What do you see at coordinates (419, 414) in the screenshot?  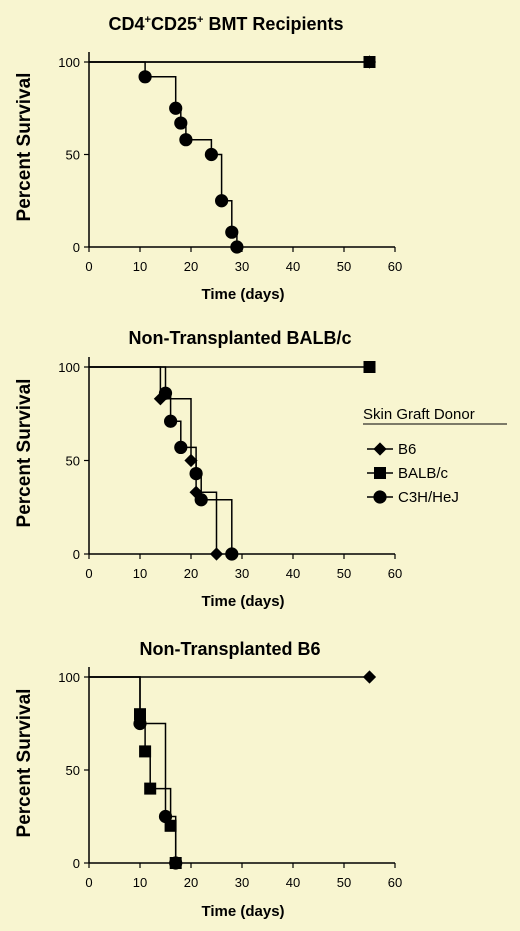 I see `legend-title: Skin Graft Donor` at bounding box center [419, 414].